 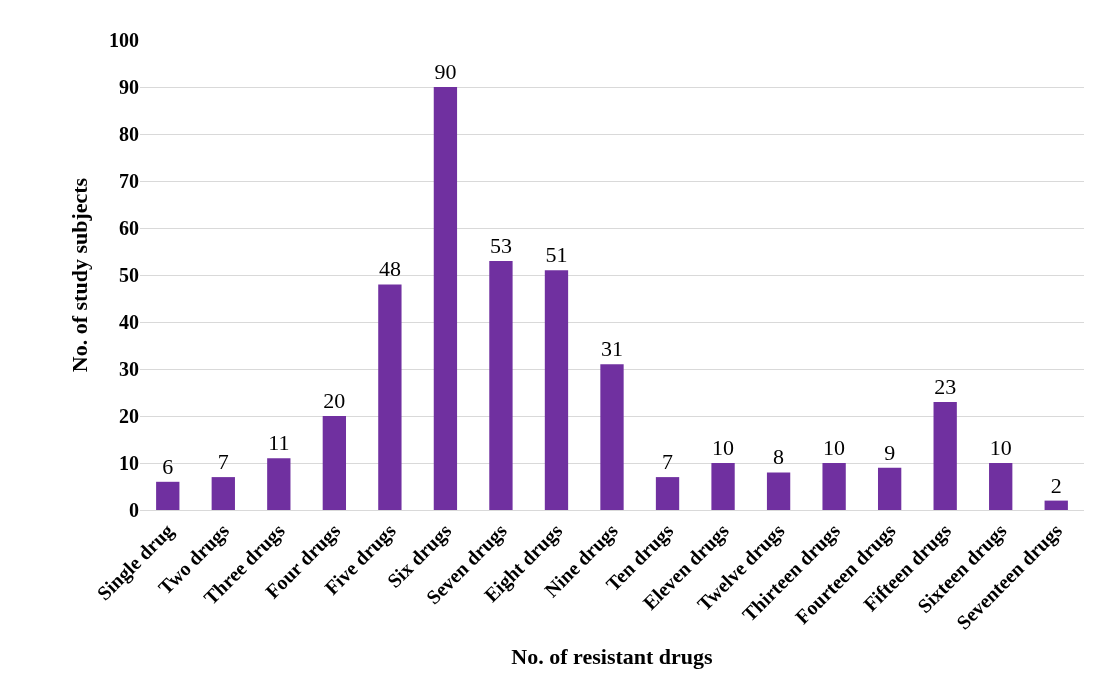 What do you see at coordinates (134, 510) in the screenshot?
I see `y-tick-label: 0` at bounding box center [134, 510].